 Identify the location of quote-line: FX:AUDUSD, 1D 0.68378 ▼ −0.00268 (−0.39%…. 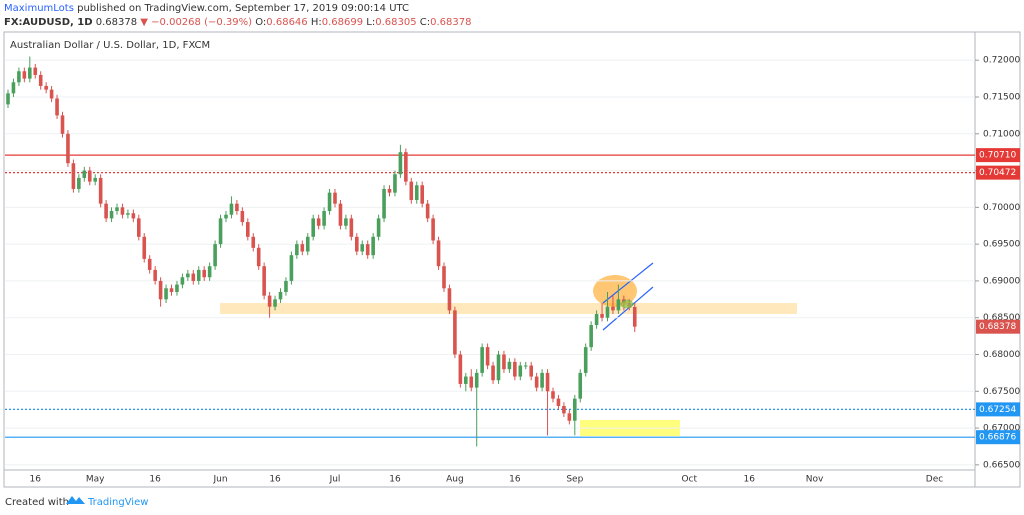
(238, 23).